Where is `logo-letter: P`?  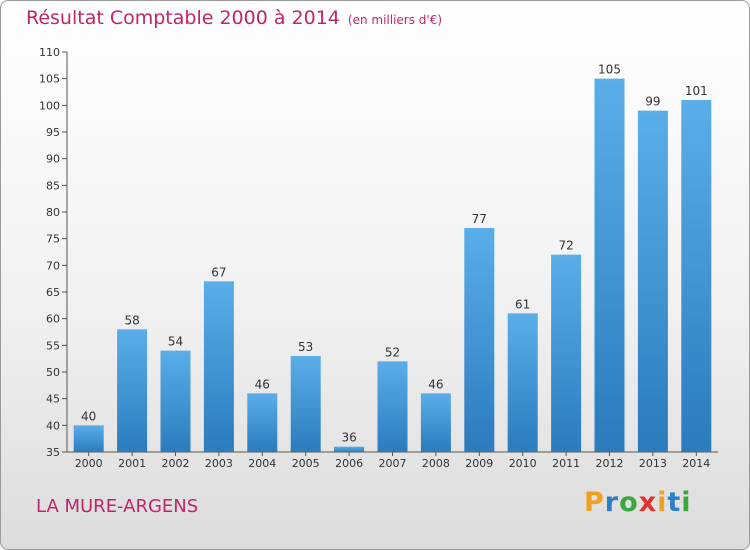
logo-letter: P is located at coordinates (594, 502).